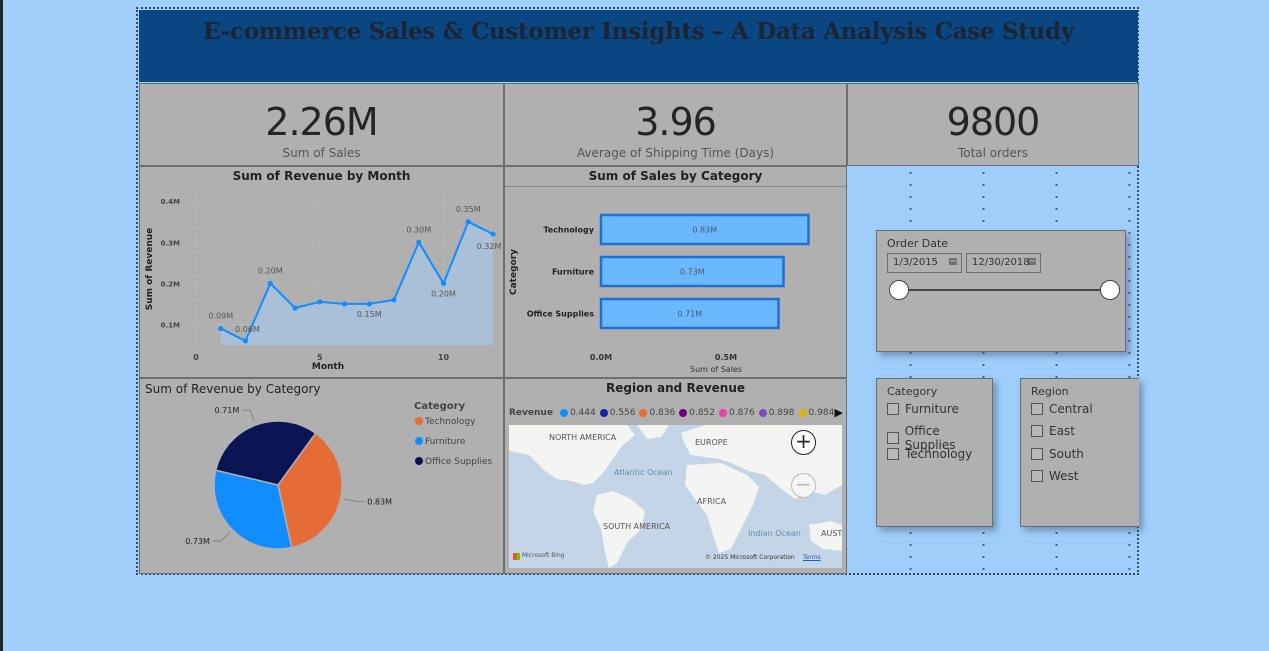  I want to click on kpi-card-orders: 9800 Total orders, so click(993, 124).